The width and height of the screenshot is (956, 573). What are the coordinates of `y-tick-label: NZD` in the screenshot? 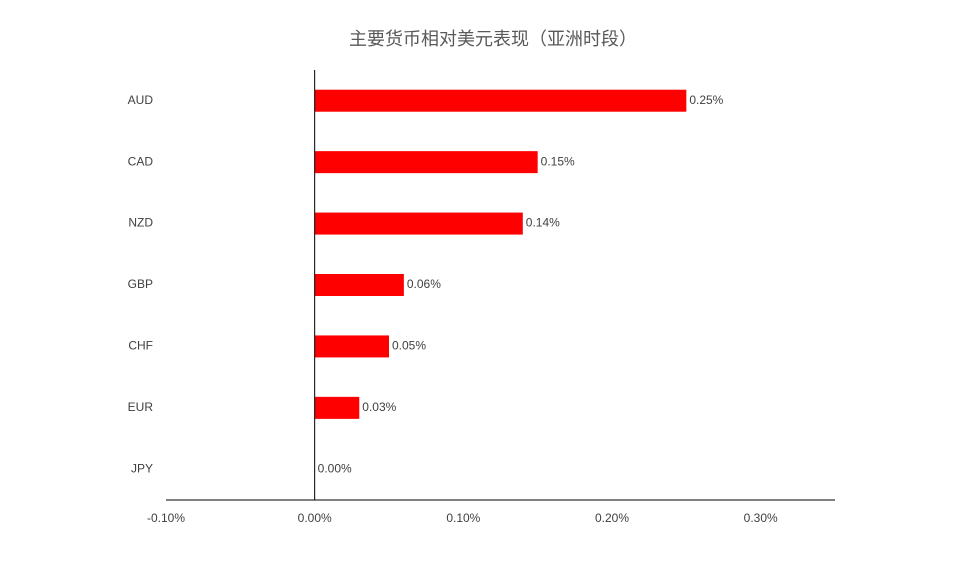 It's located at (140, 223).